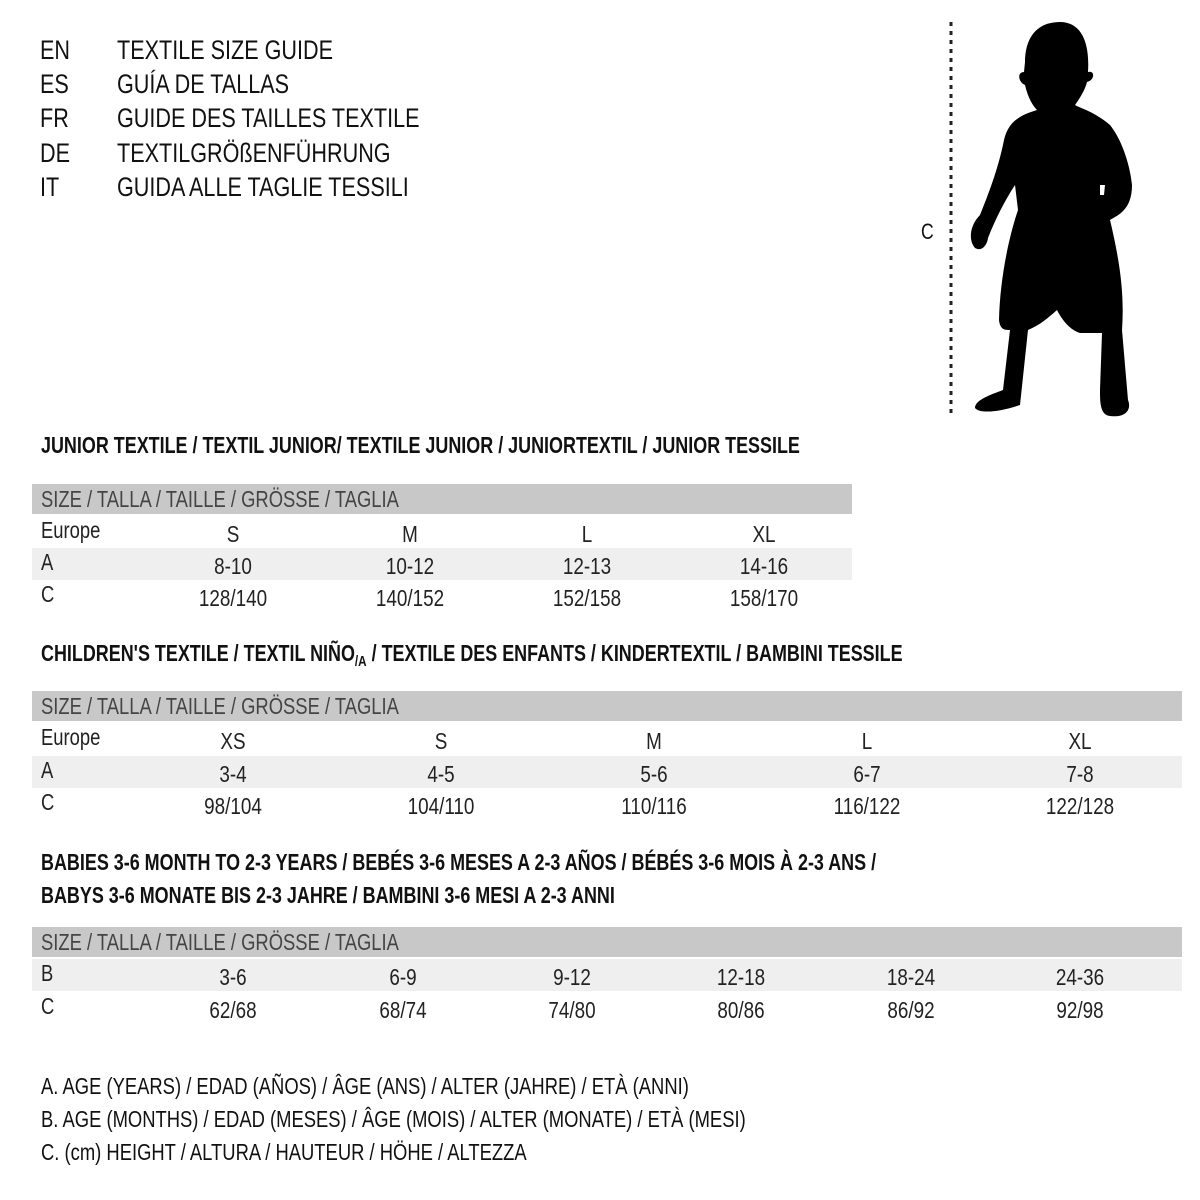  Describe the element at coordinates (1080, 1010) in the screenshot. I see `table-cell: 92/98` at that location.